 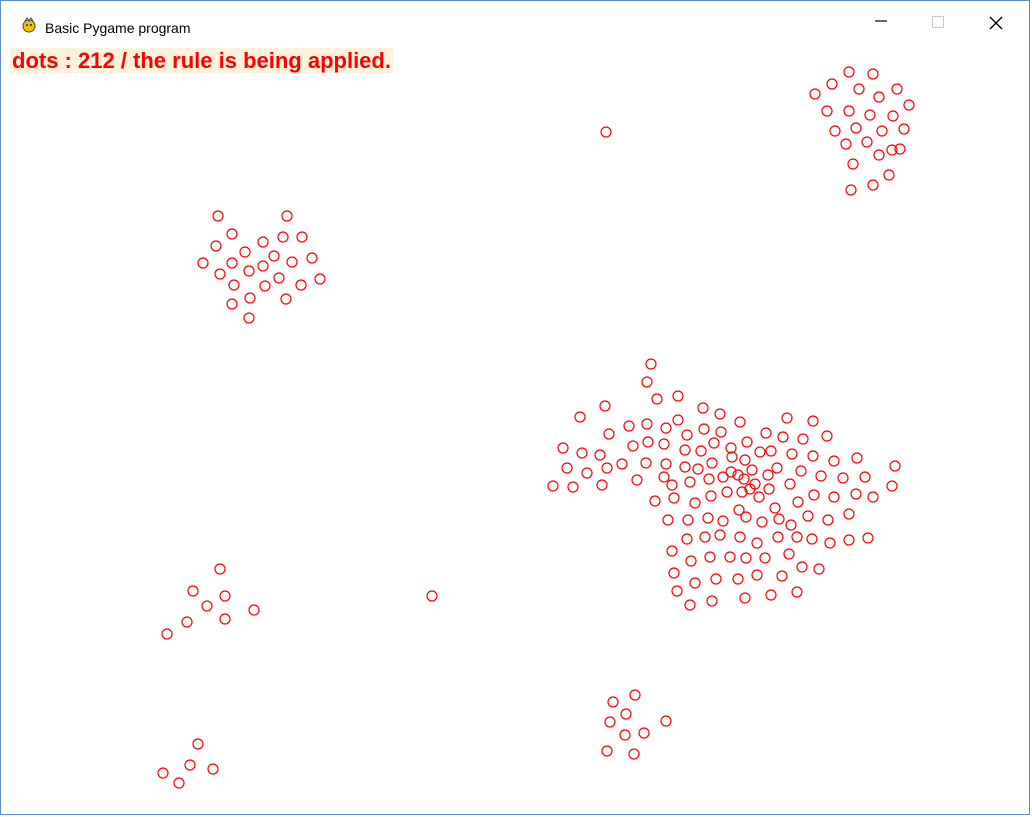 I want to click on minimize-button, so click(x=881, y=23).